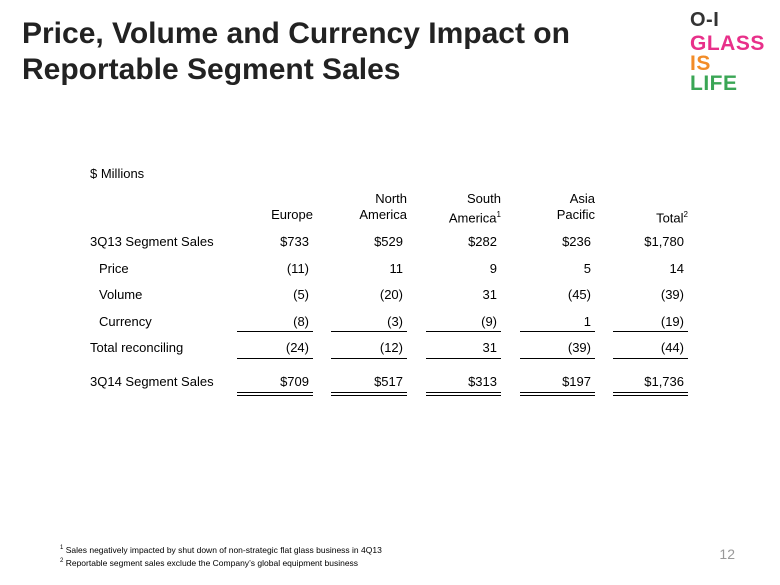 Image resolution: width=780 pixels, height=585 pixels. Describe the element at coordinates (152, 241) in the screenshot. I see `row-label: 3Q13 Segment Sales` at that location.